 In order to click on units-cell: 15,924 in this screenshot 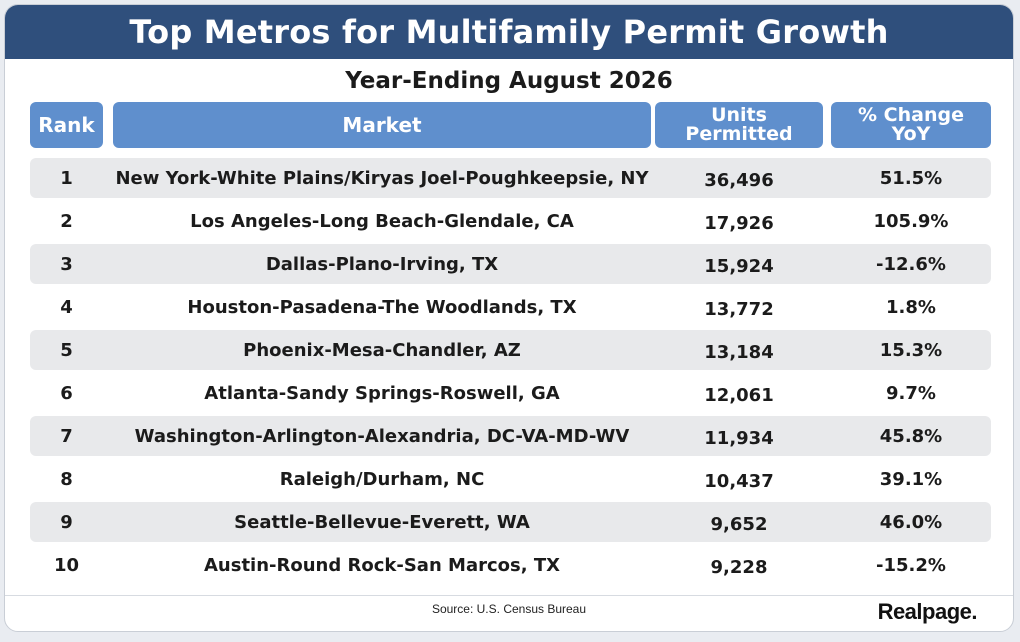, I will do `click(739, 266)`.